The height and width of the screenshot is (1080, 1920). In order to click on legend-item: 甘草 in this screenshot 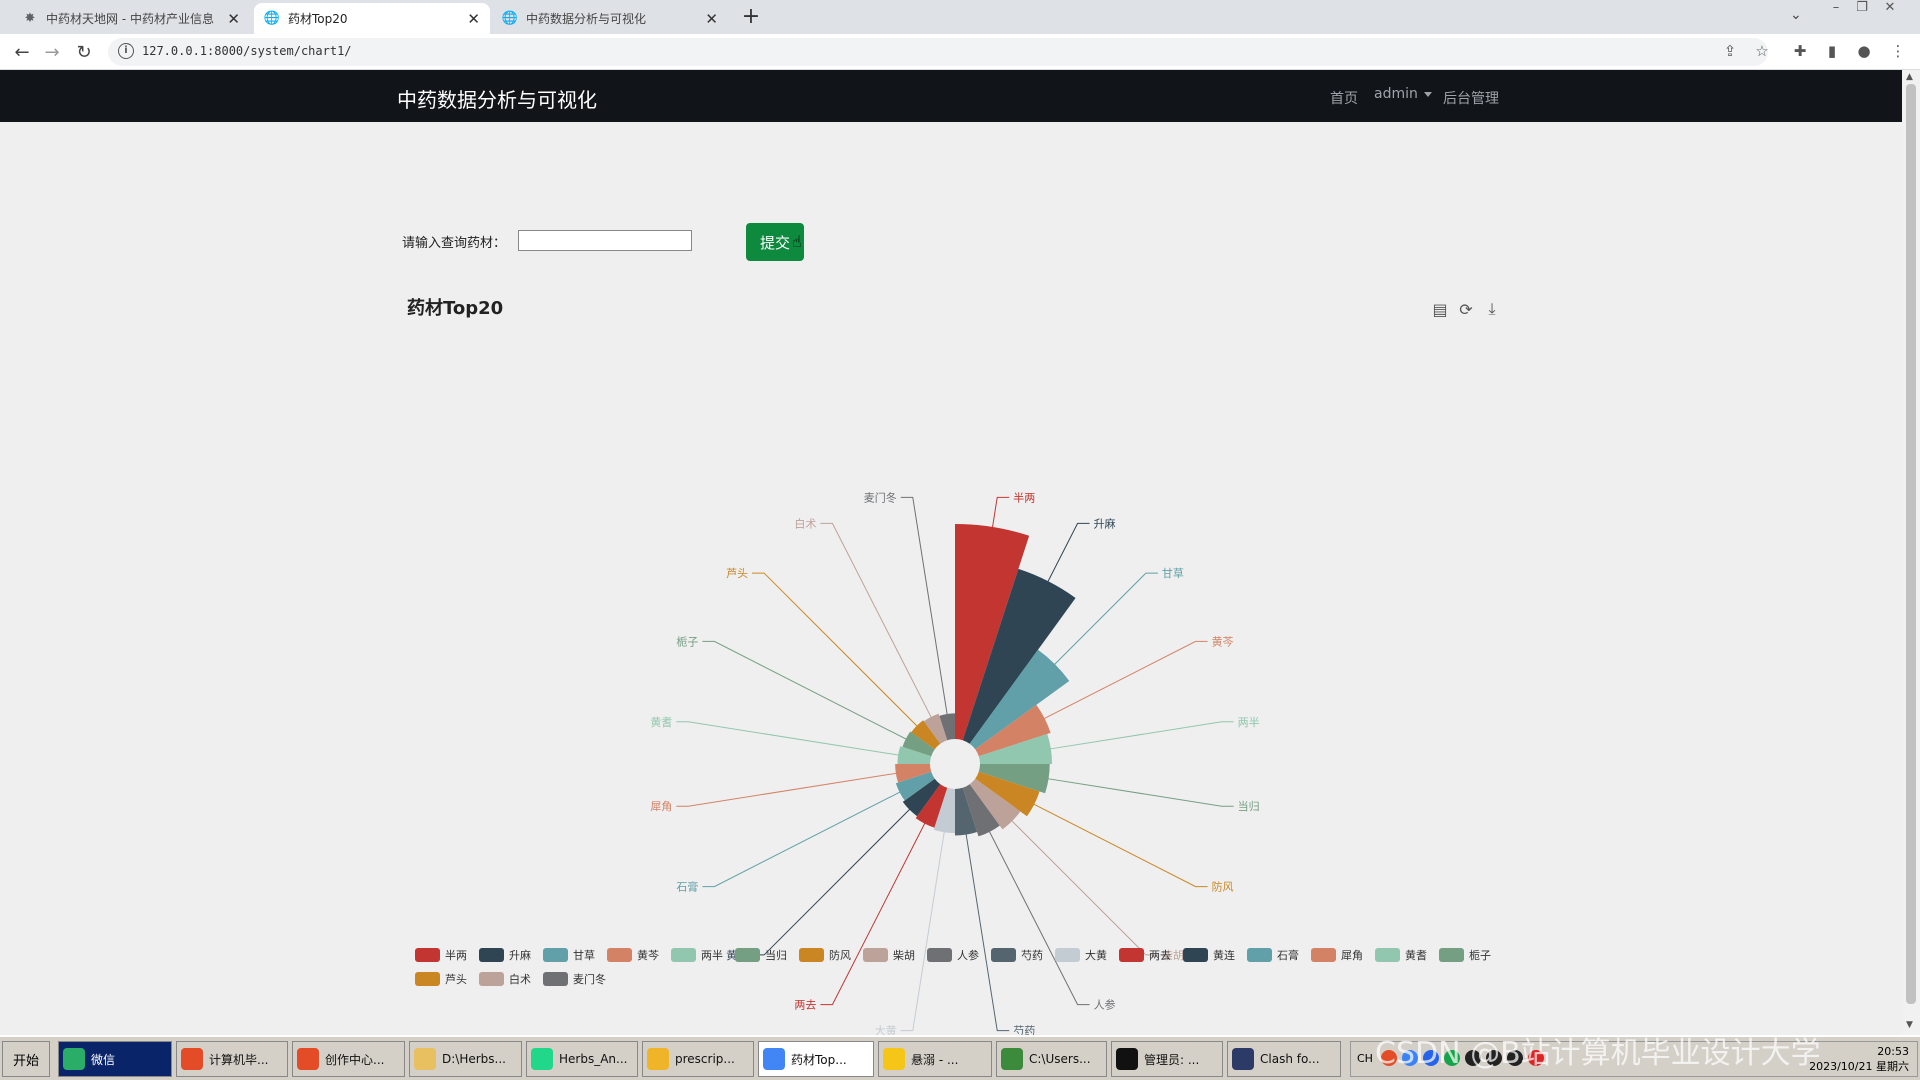, I will do `click(569, 955)`.